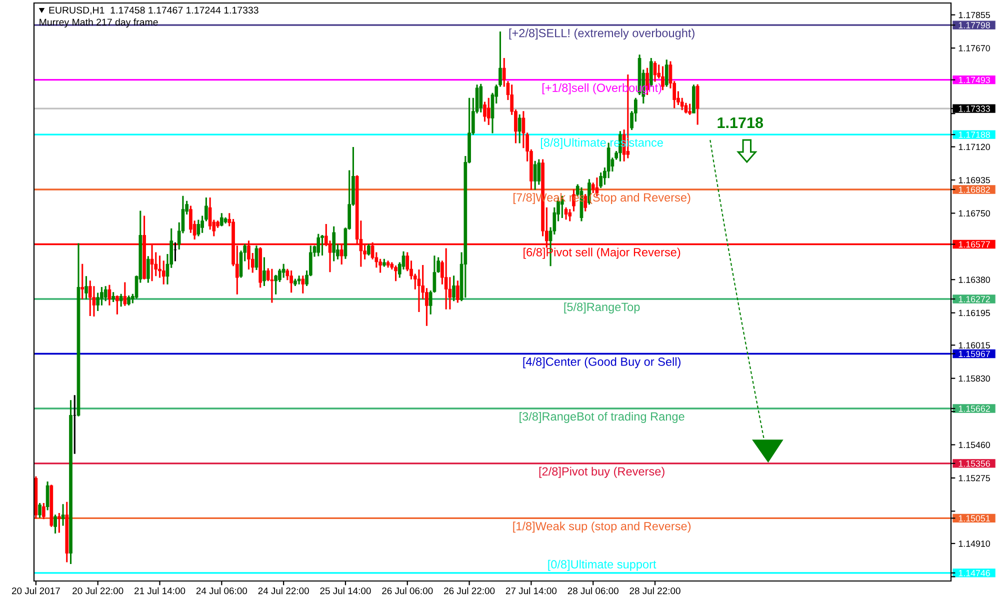 This screenshot has height=599, width=996. What do you see at coordinates (974, 463) in the screenshot?
I see `y-tick-label: 1.15356` at bounding box center [974, 463].